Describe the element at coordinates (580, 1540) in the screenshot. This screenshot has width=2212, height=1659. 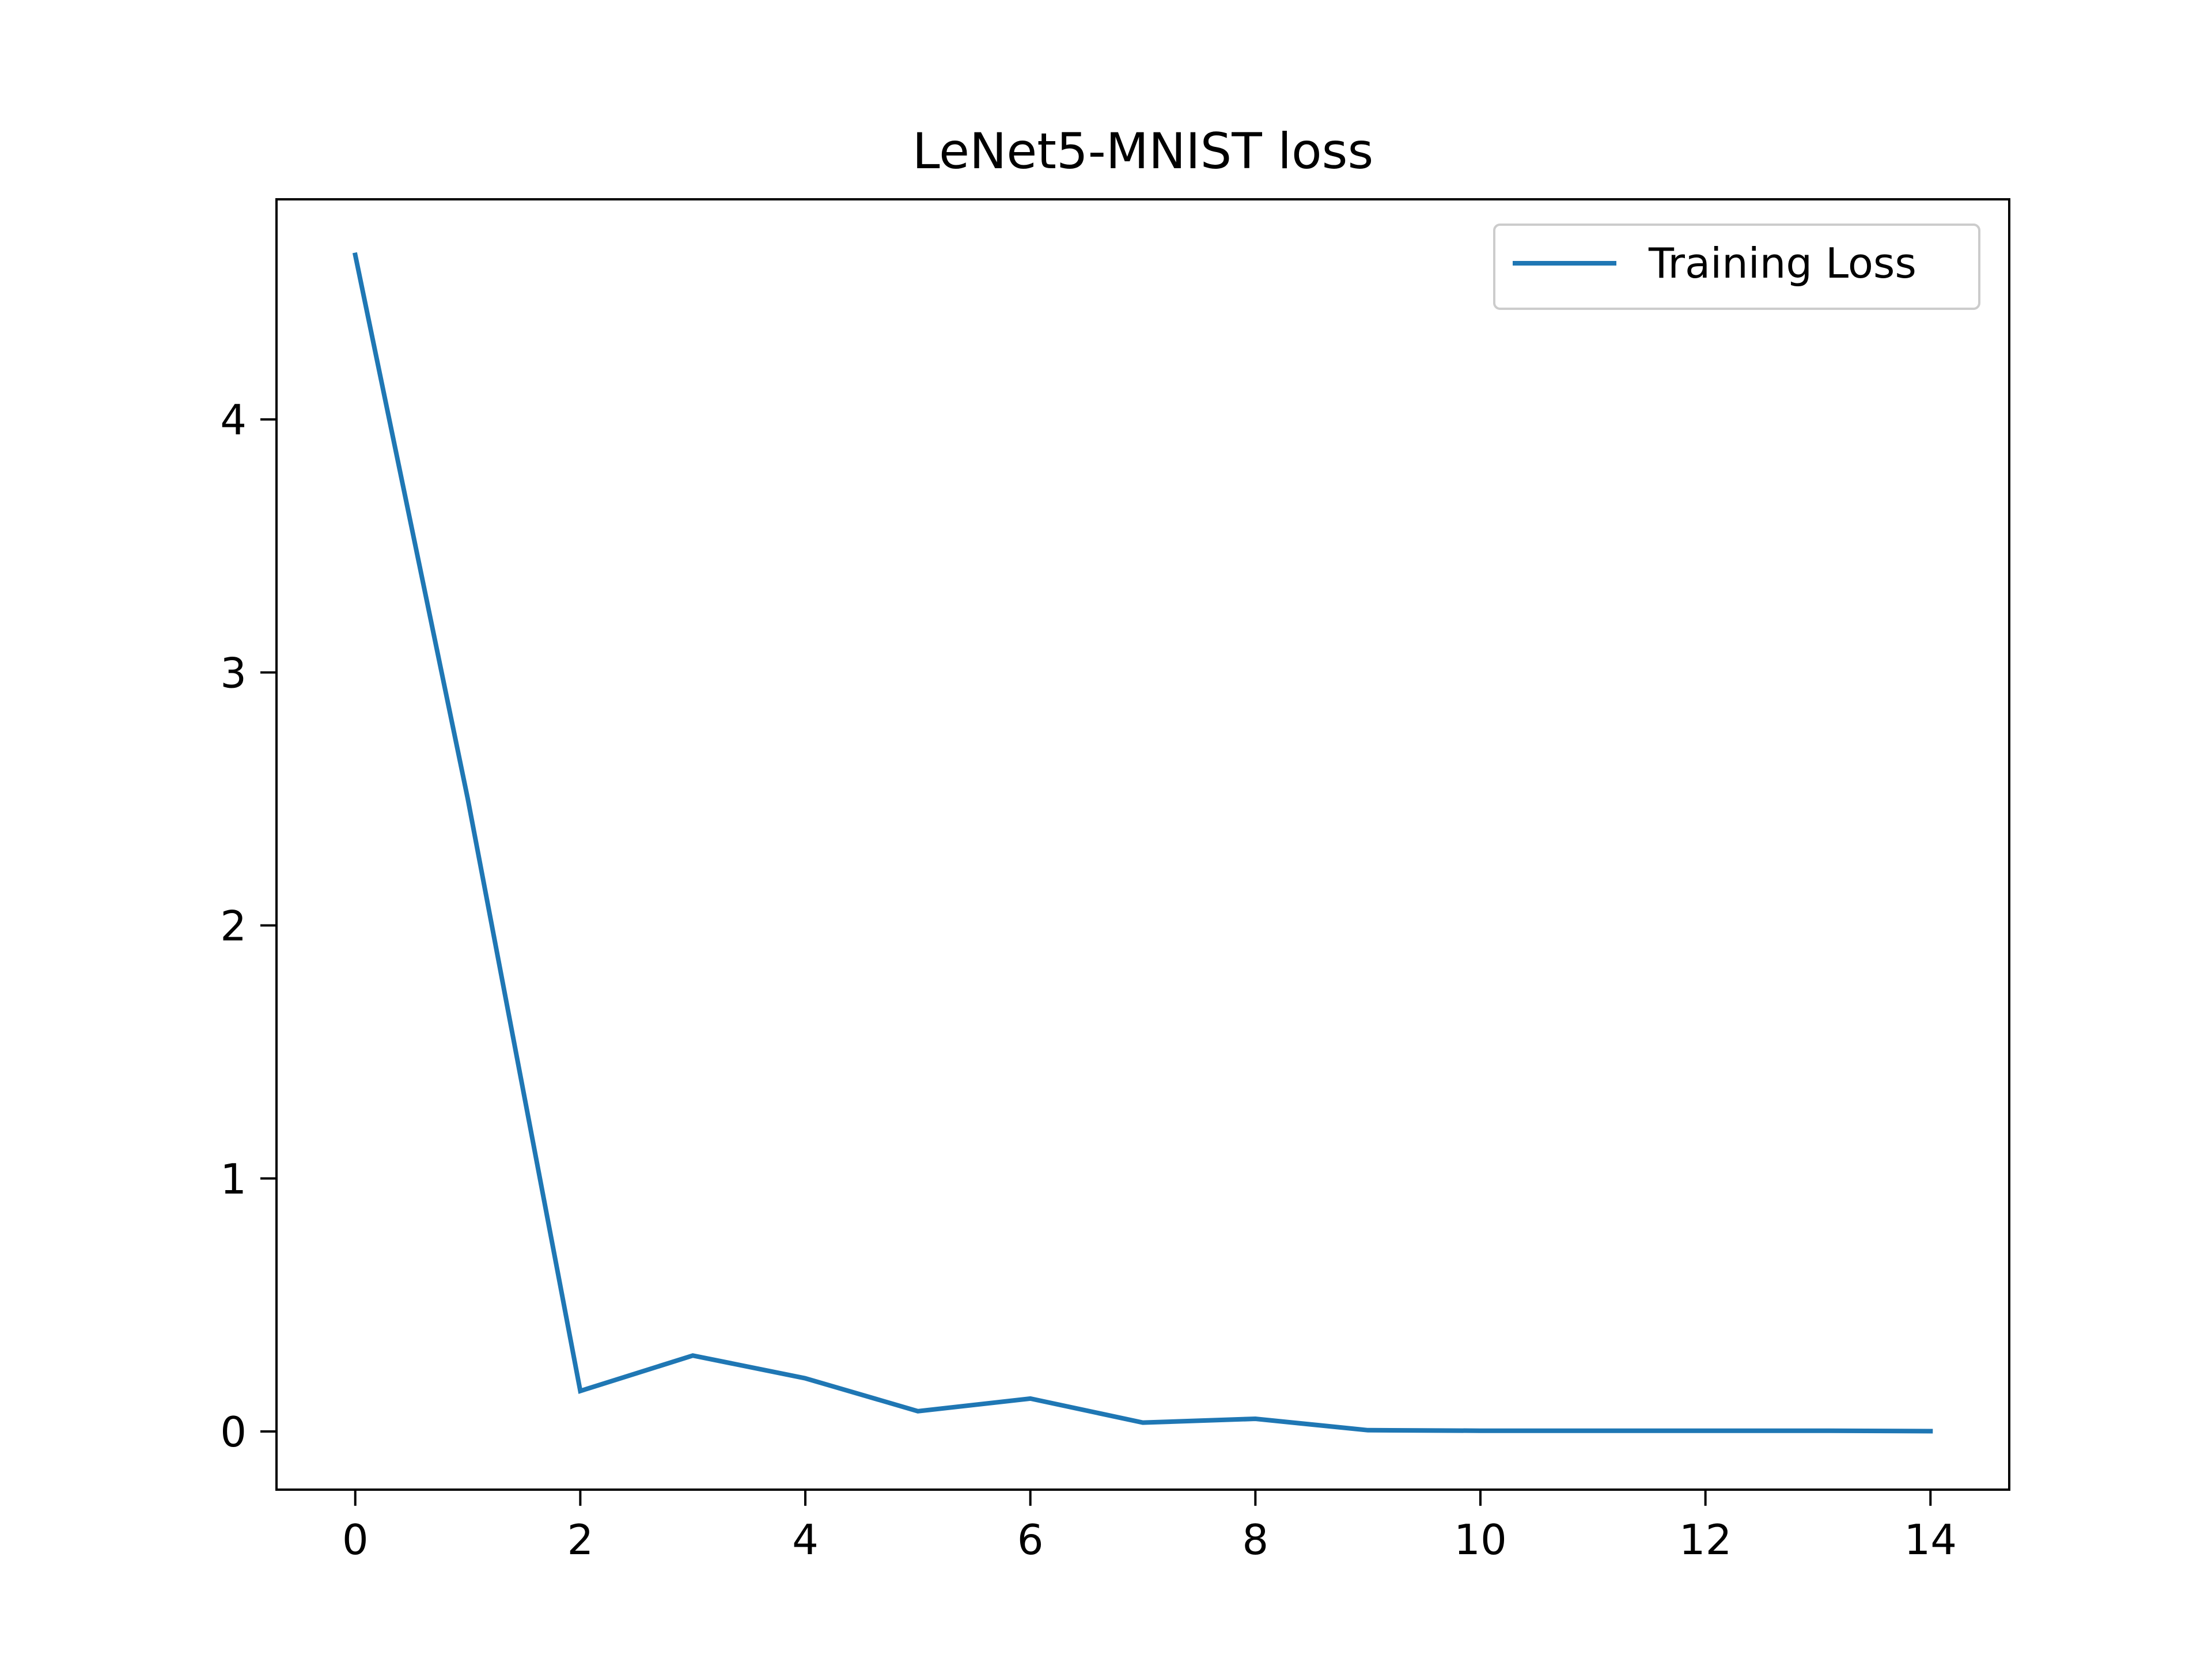
I see `x-tick-label: 2` at that location.